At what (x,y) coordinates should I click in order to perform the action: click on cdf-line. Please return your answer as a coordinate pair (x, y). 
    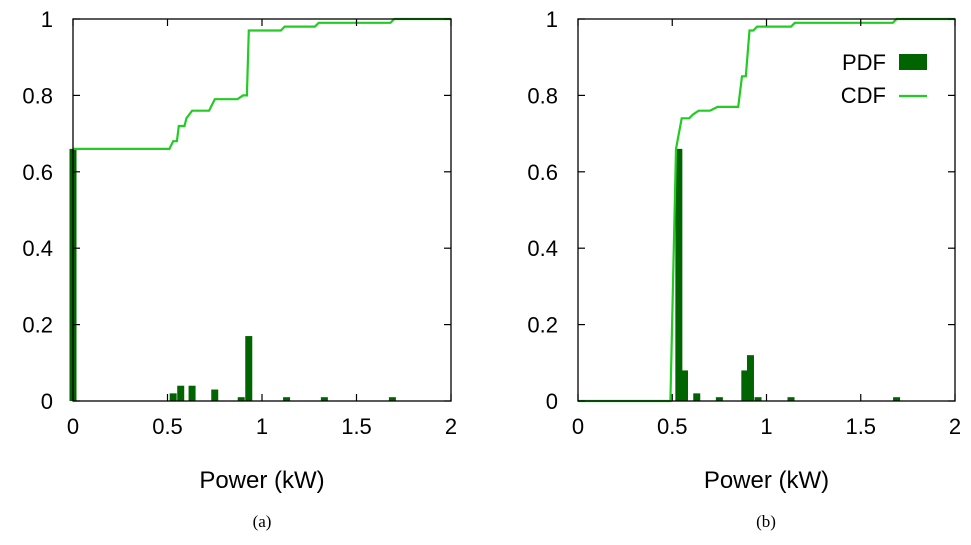
    Looking at the image, I should click on (262, 83).